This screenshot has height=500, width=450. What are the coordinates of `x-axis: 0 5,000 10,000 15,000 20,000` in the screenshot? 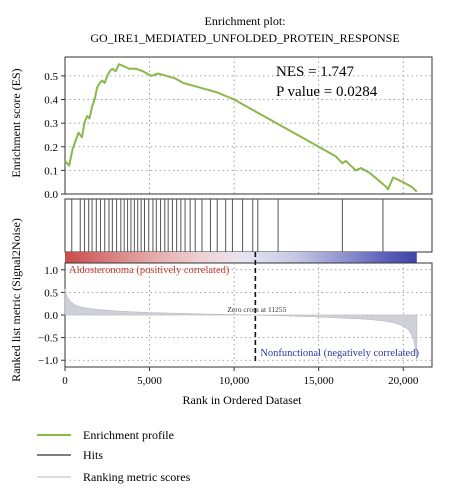 It's located at (240, 377).